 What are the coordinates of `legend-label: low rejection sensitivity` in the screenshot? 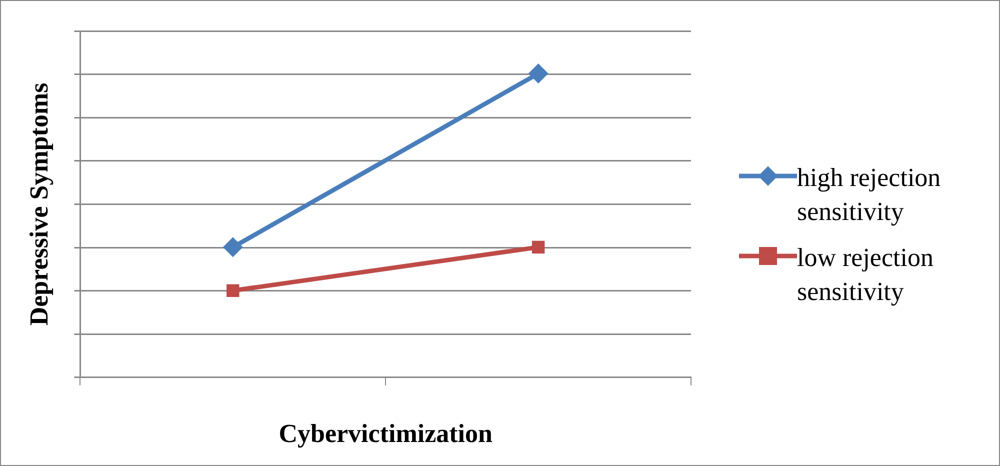 It's located at (865, 275).